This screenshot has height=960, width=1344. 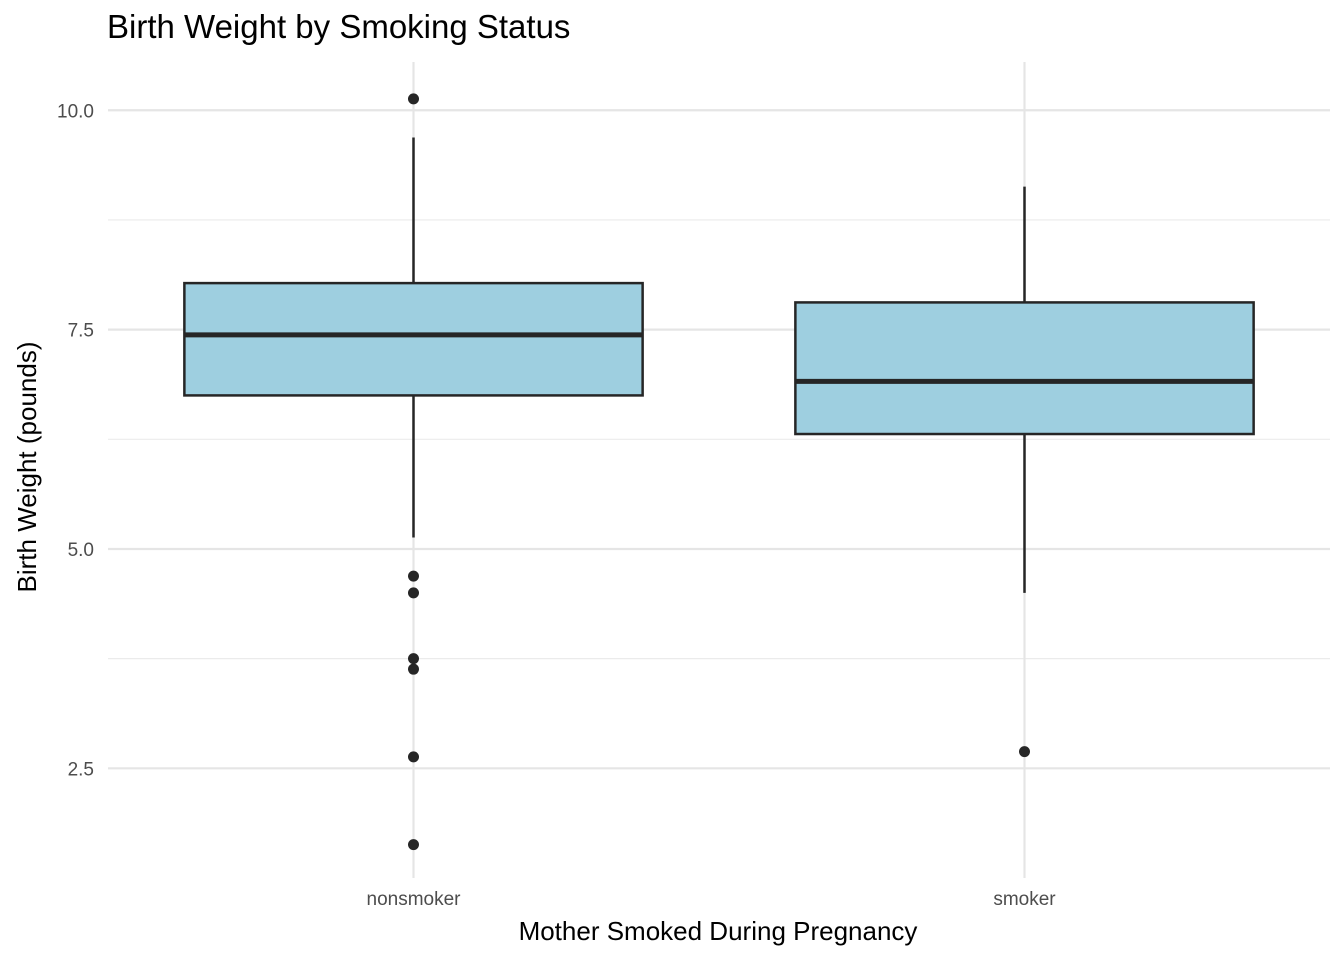 I want to click on x-axis-title: Mother Smoked During Pregnancy, so click(x=718, y=931).